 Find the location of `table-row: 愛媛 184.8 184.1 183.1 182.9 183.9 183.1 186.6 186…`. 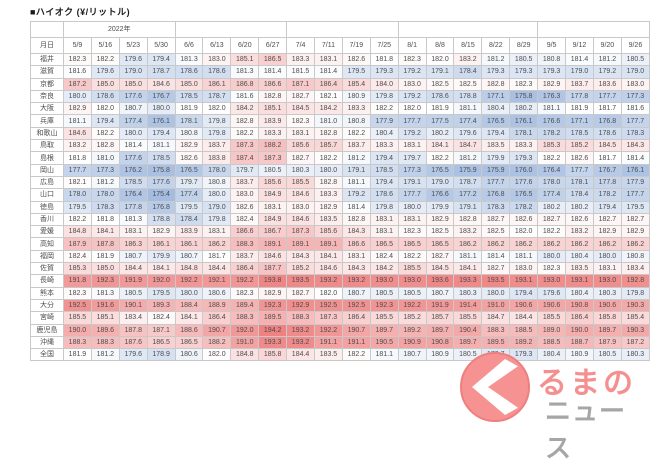

table-row: 愛媛 184.8 184.1 183.1 182.9 183.9 183.1 186.6 186… is located at coordinates (340, 232).